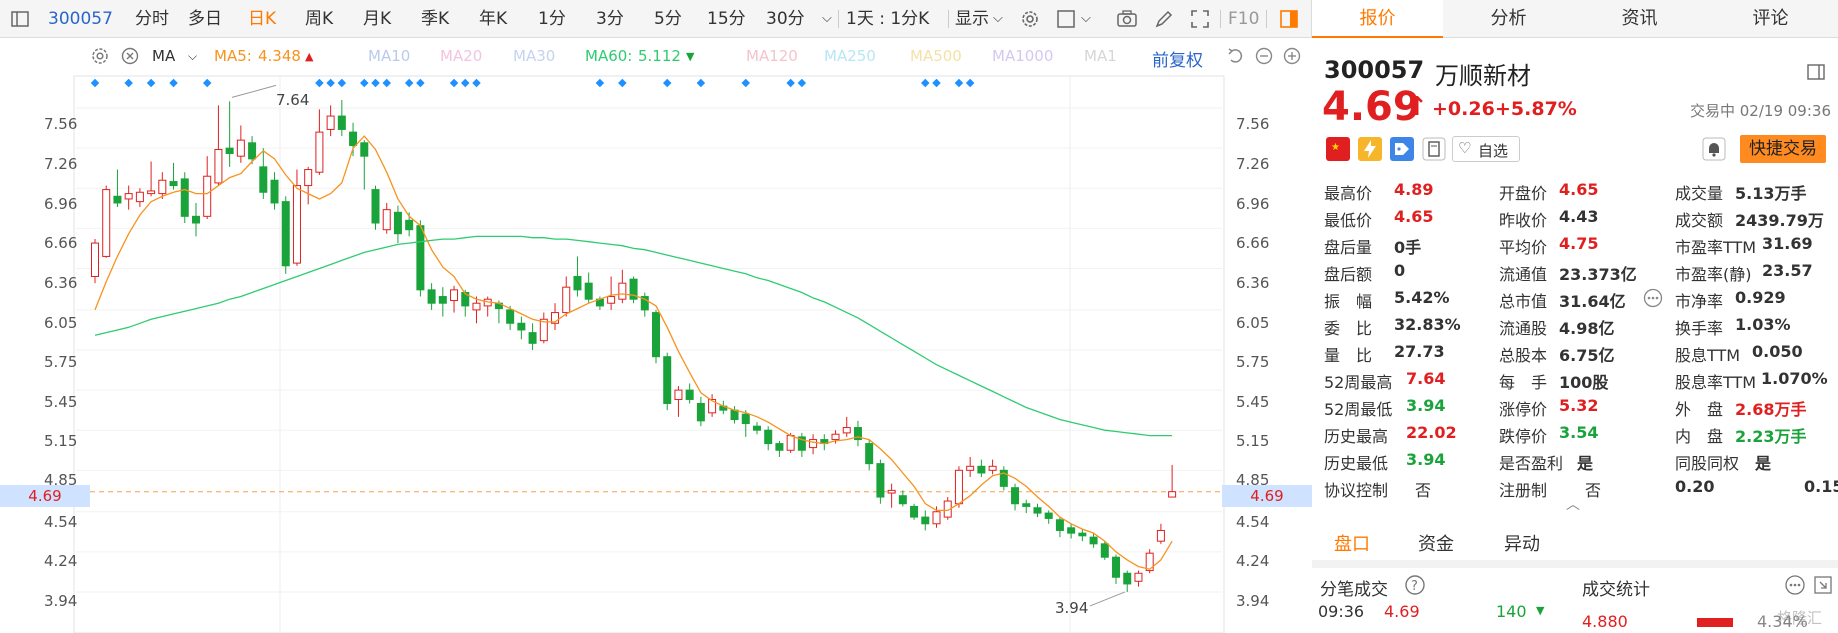 The width and height of the screenshot is (1838, 633). Describe the element at coordinates (1348, 247) in the screenshot. I see `stat-label: 盘后量` at that location.